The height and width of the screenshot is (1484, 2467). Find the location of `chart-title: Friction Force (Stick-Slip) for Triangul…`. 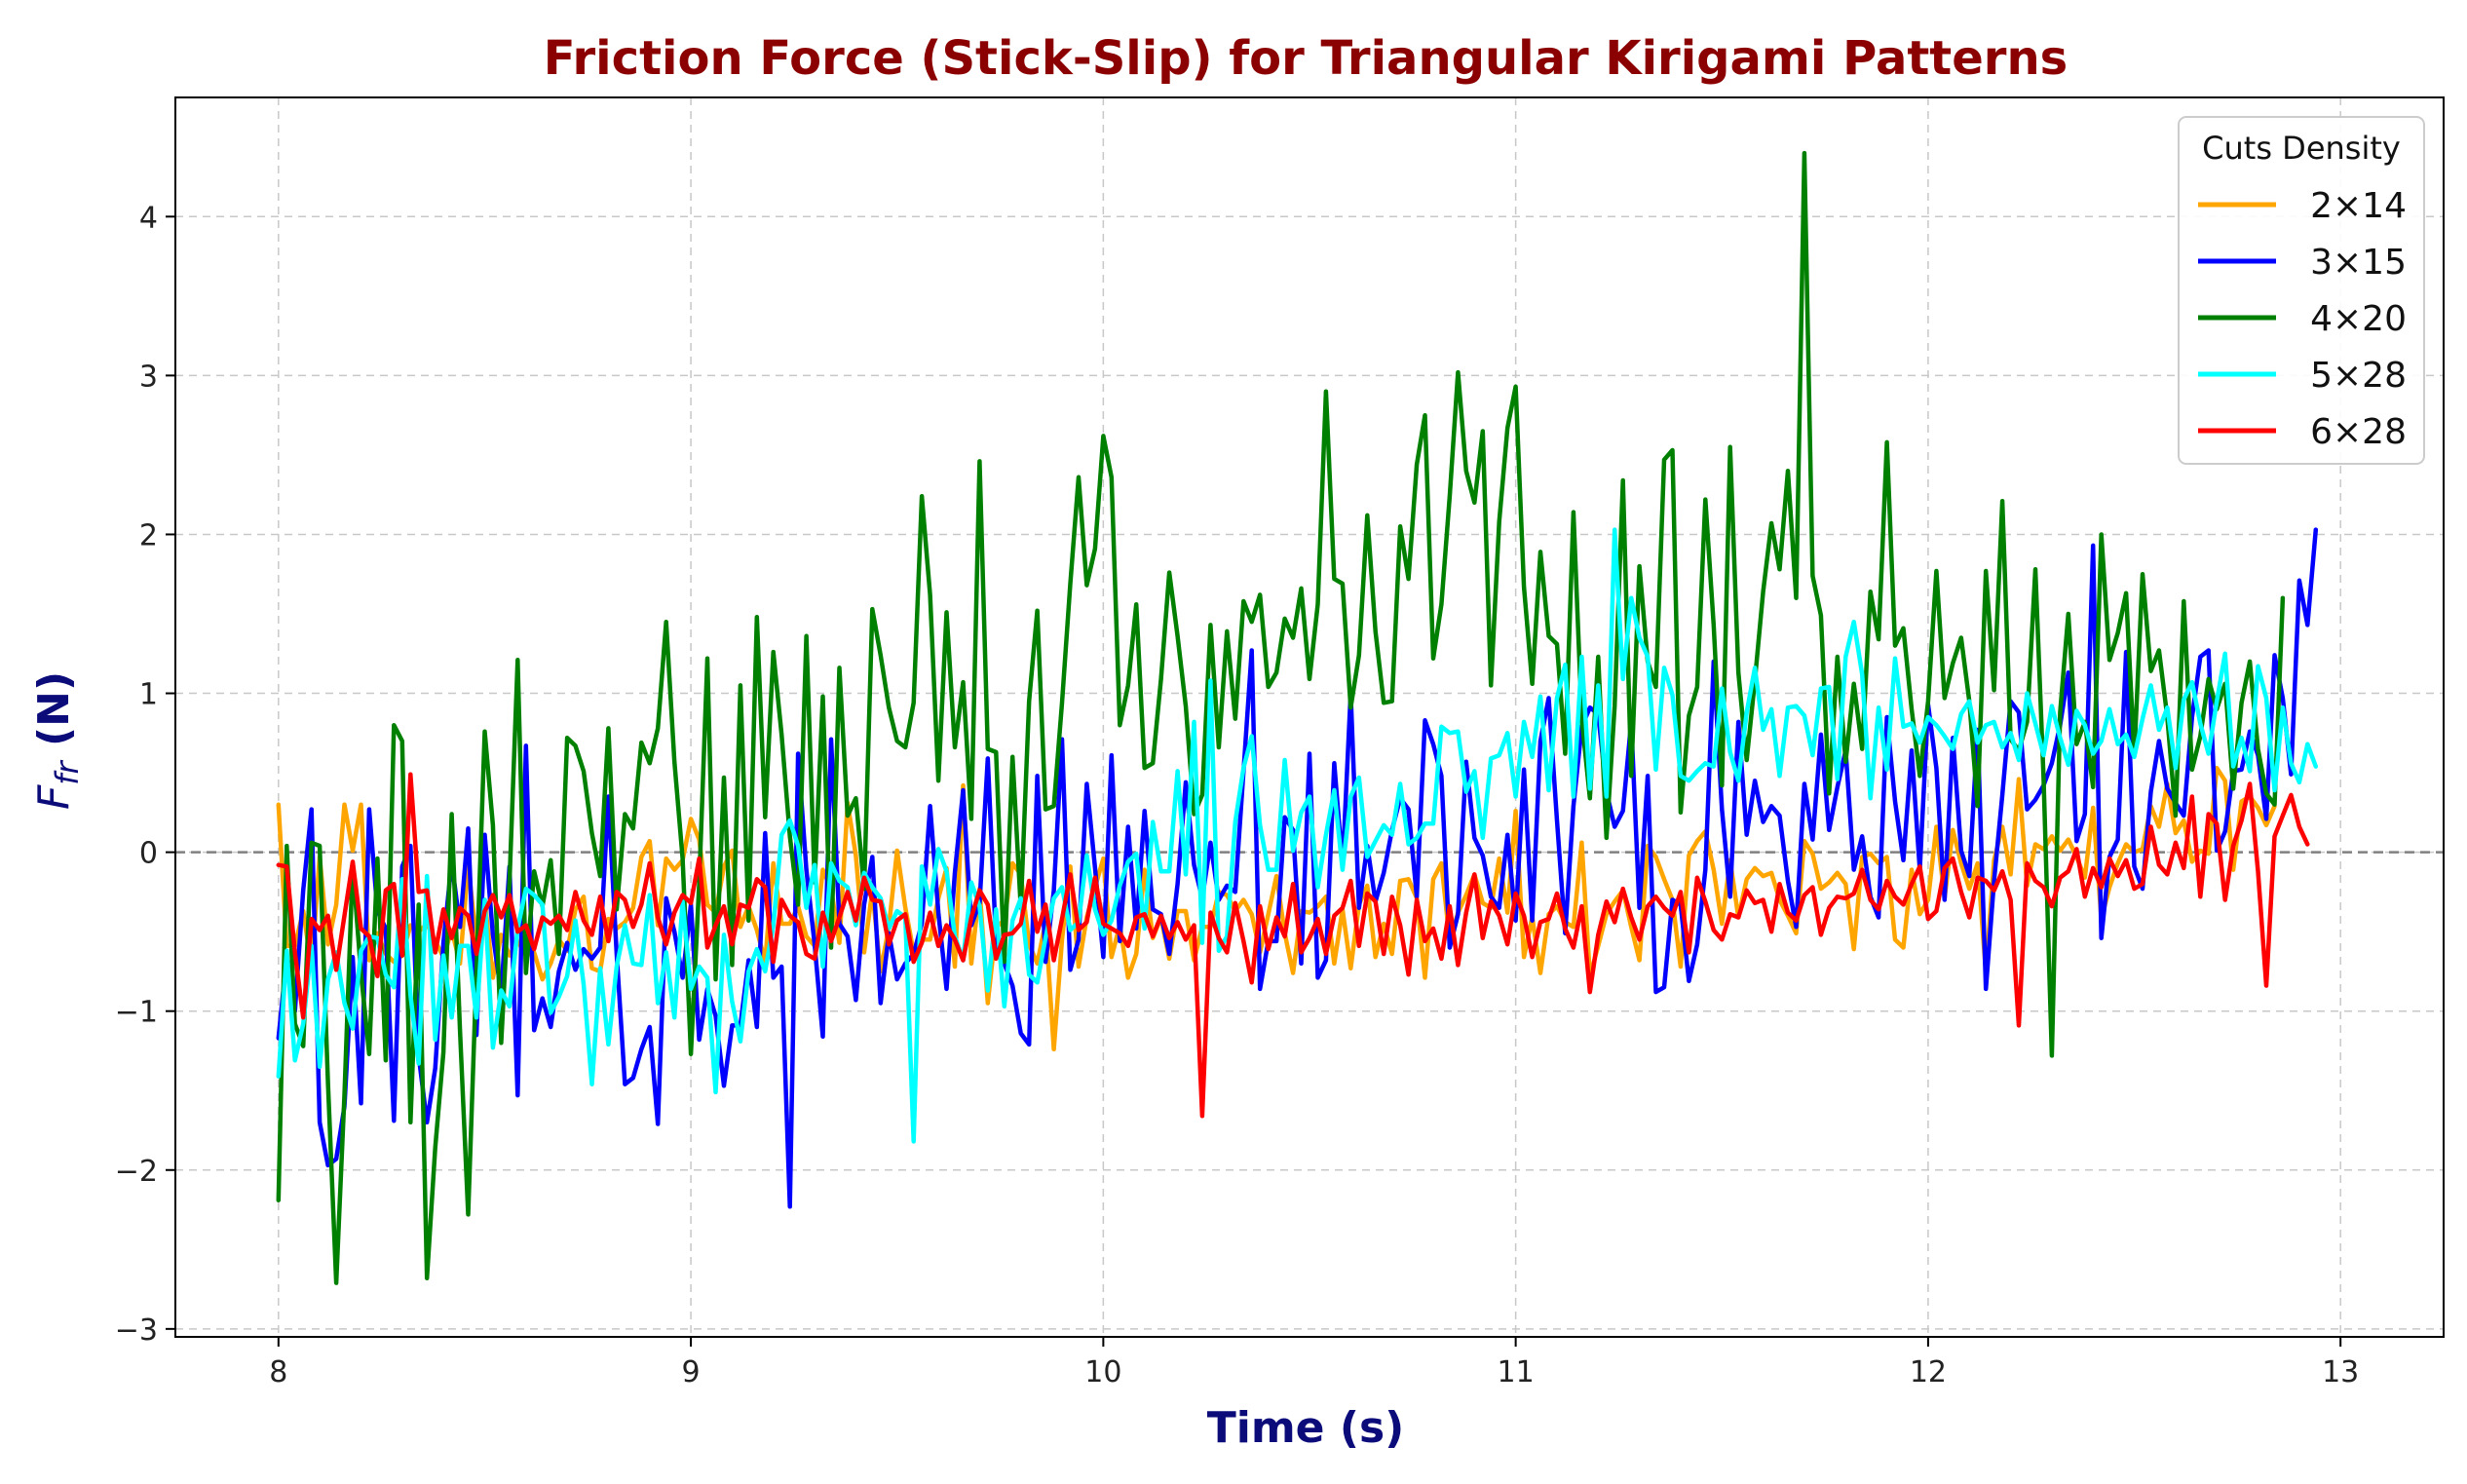

chart-title: Friction Force (Stick-Slip) for Triangul… is located at coordinates (1306, 58).